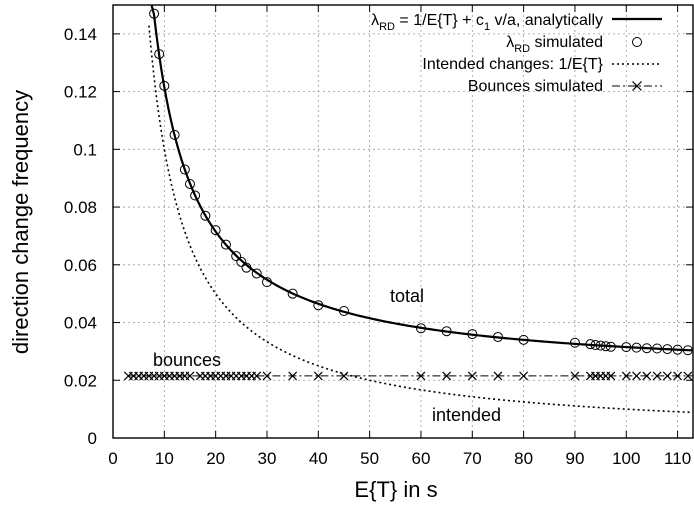 Image resolution: width=694 pixels, height=507 pixels. I want to click on legend-swatch-bounces-cross, so click(637, 86).